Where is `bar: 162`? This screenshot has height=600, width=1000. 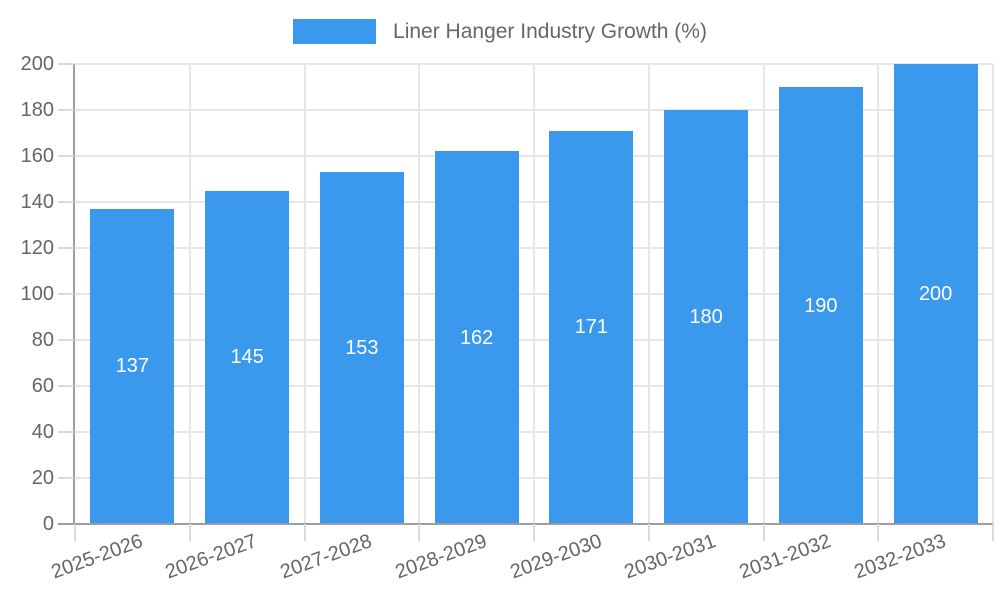
bar: 162 is located at coordinates (476, 337).